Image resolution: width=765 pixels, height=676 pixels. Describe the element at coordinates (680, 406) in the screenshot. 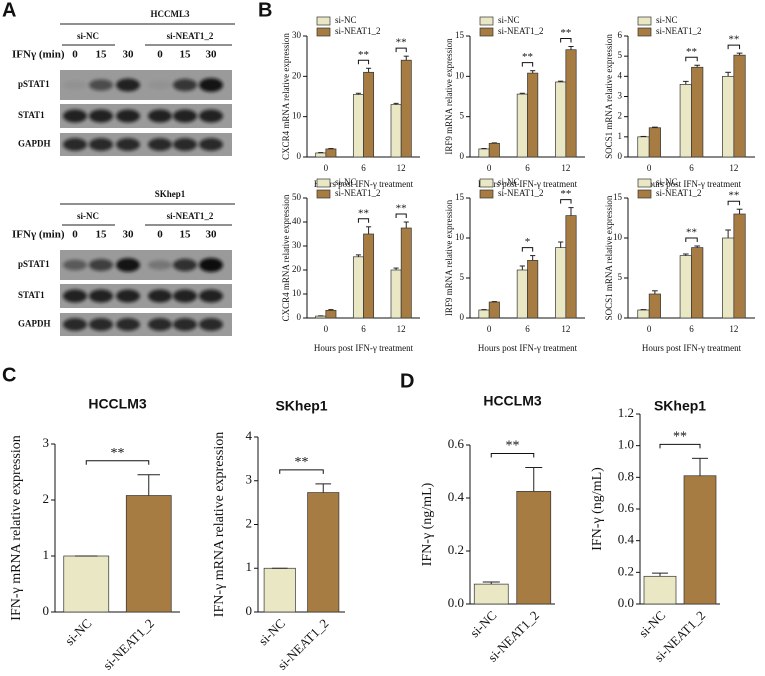

I see `chart-title: SKhep1` at that location.